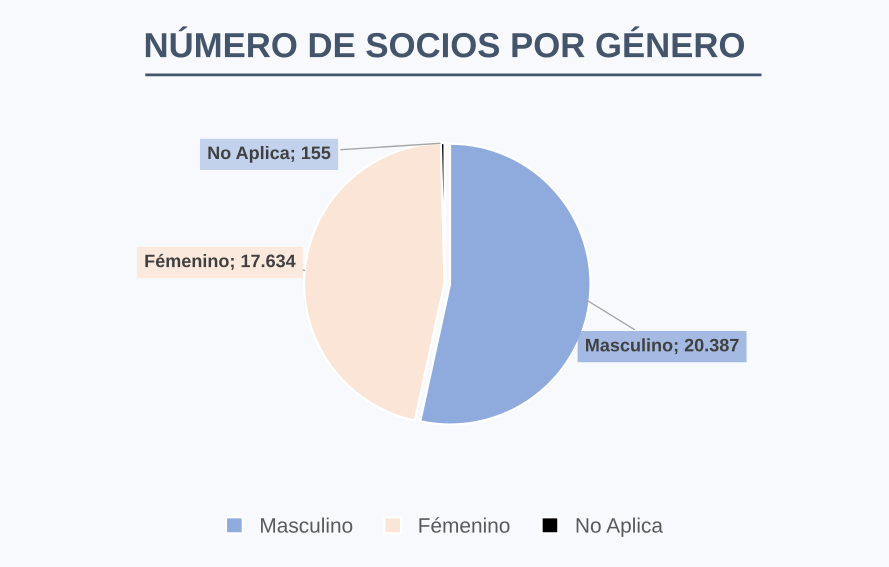 The width and height of the screenshot is (889, 567). I want to click on legend-label: No Aplica, so click(619, 527).